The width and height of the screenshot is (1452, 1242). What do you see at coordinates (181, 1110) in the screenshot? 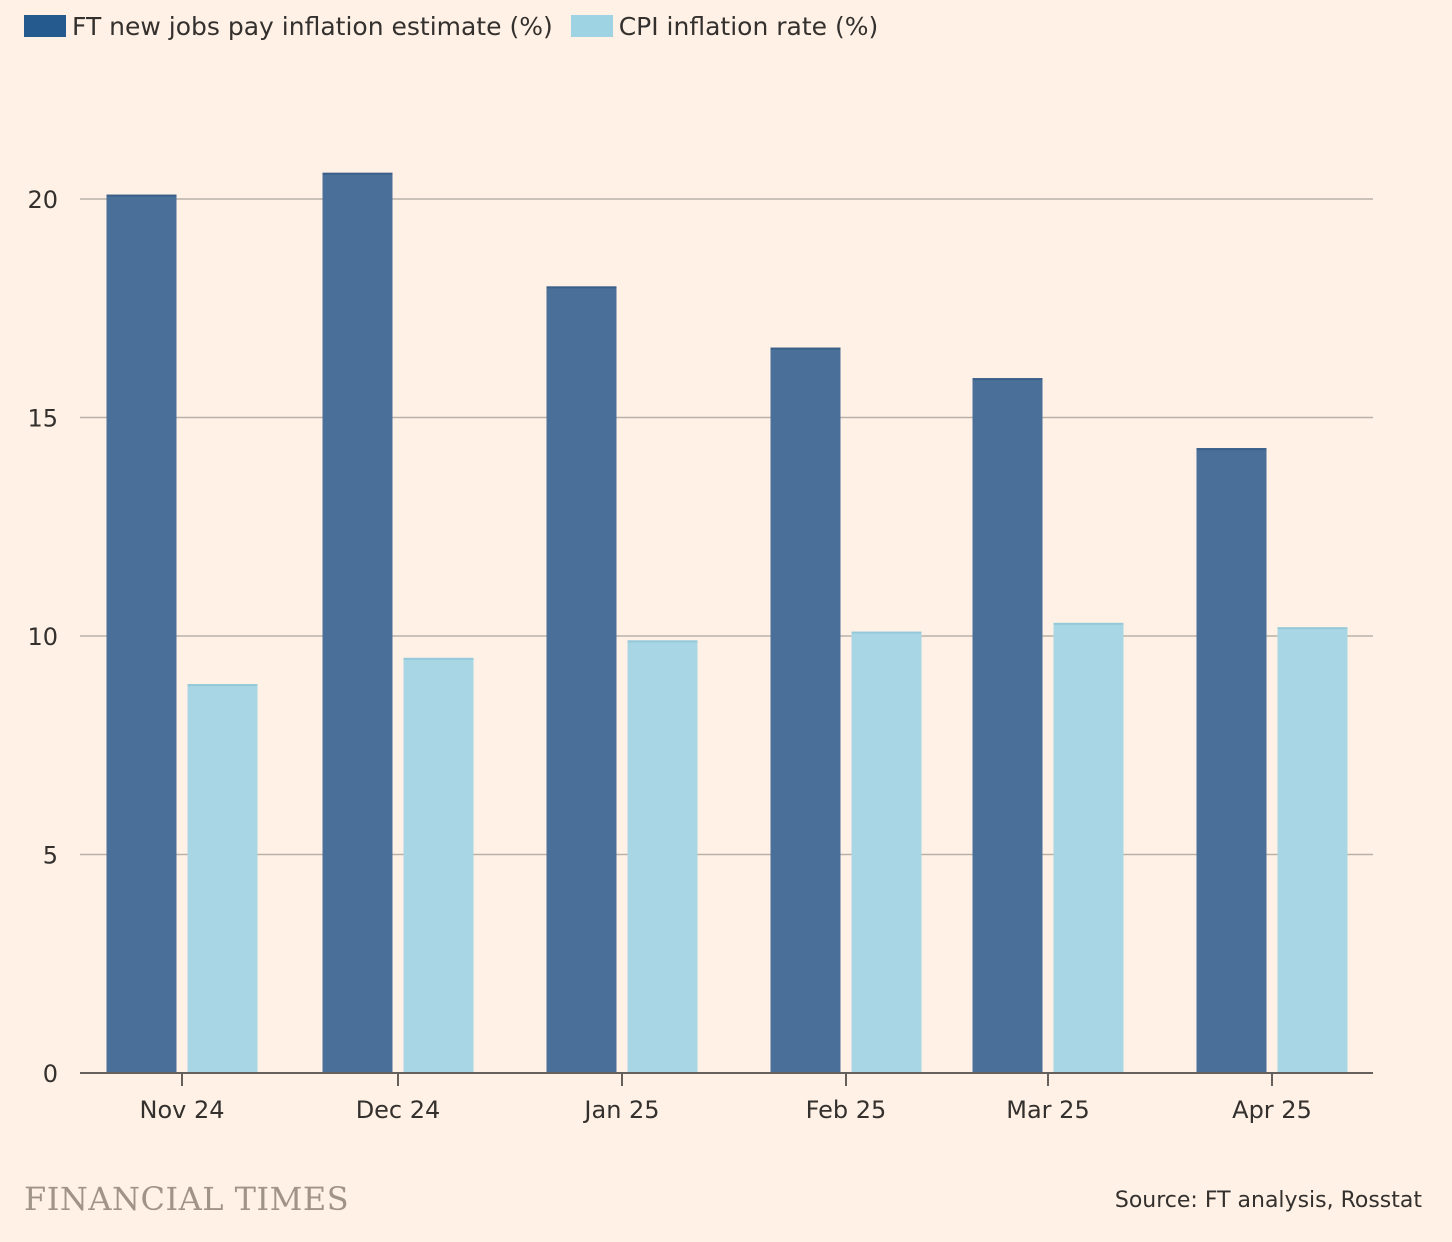
I see `x-tick-label: Nov 24` at bounding box center [181, 1110].